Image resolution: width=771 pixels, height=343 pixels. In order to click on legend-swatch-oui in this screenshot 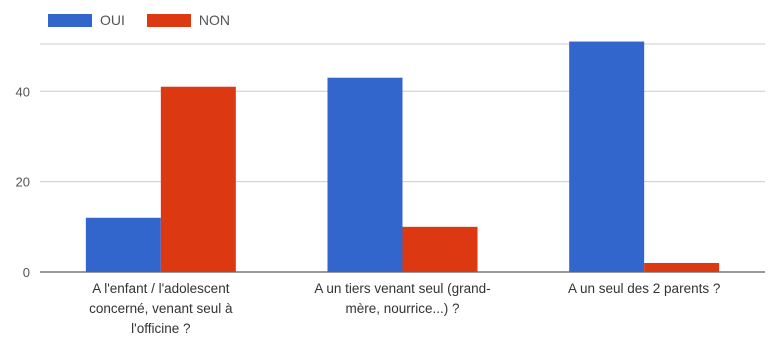, I will do `click(70, 20)`.